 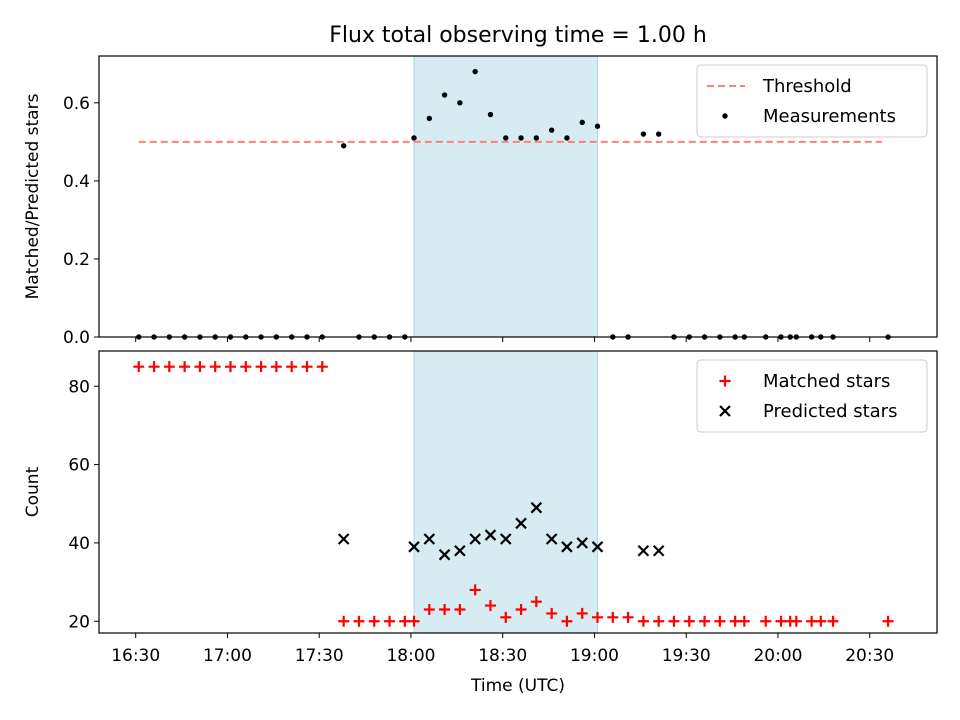 What do you see at coordinates (410, 656) in the screenshot?
I see `x-tick-label: 18:00` at bounding box center [410, 656].